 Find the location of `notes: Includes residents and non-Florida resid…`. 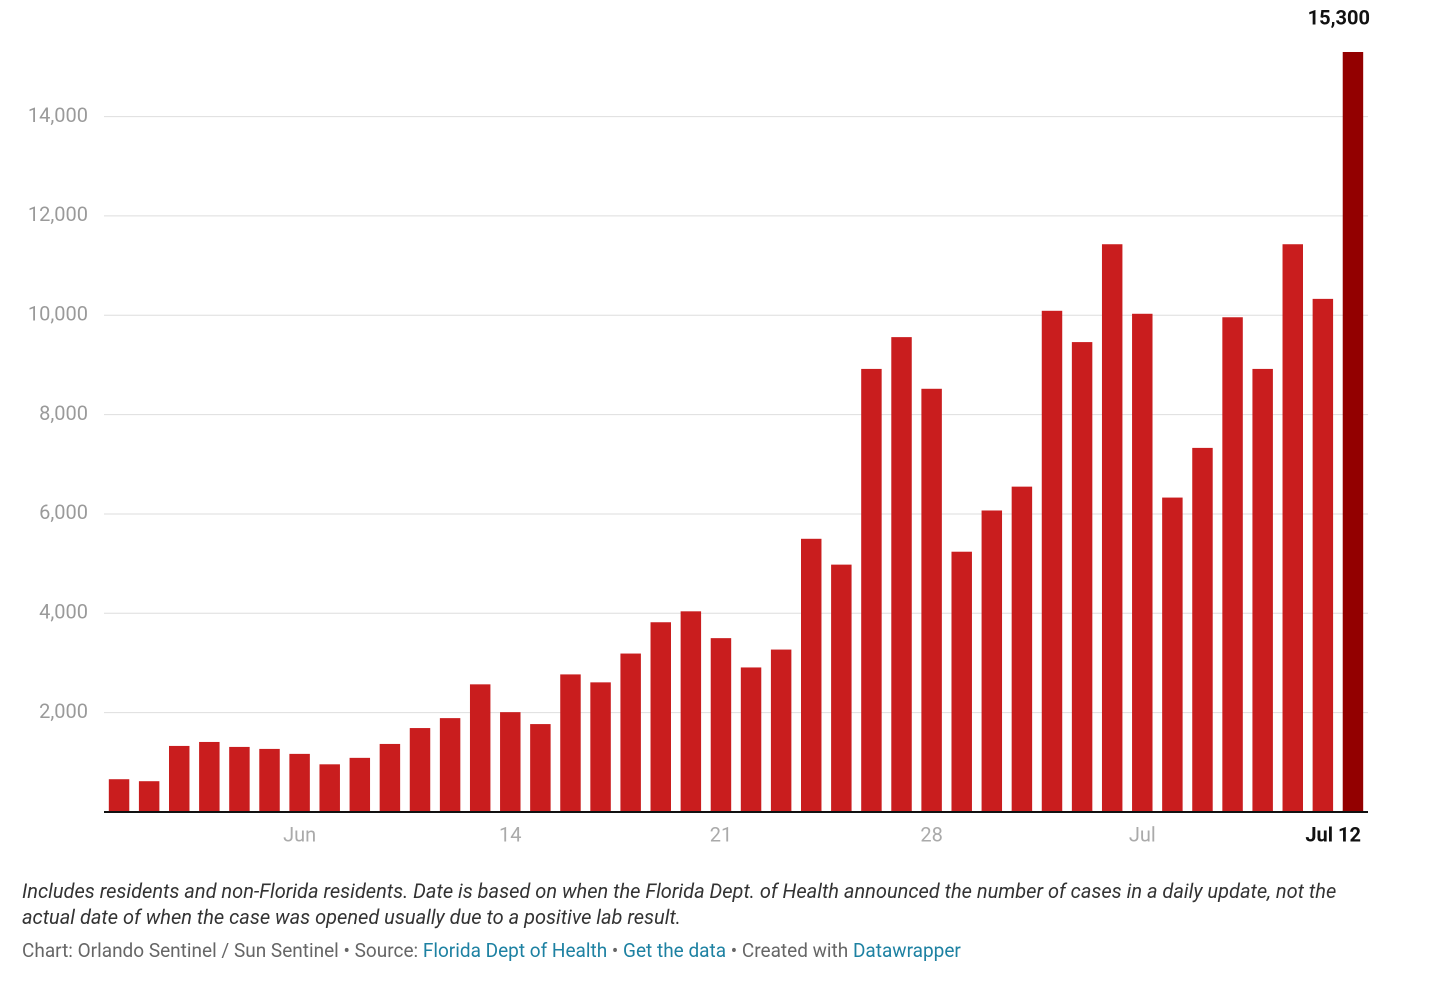

notes: Includes residents and non-Florida resid… is located at coordinates (679, 904).